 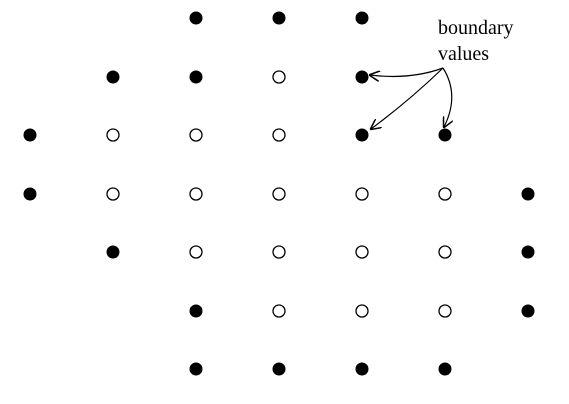 I want to click on interior-point-r4c4, so click(x=362, y=252).